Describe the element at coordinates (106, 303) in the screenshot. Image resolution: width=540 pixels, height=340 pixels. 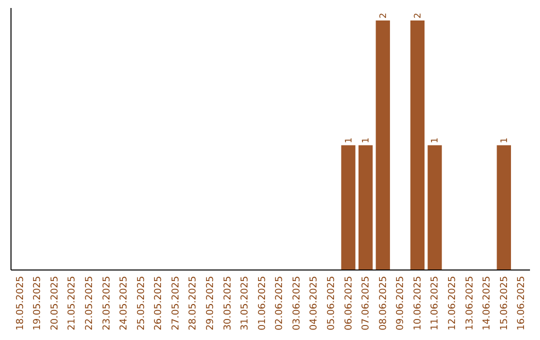
I see `x-tick-label: 23.05.2025` at that location.